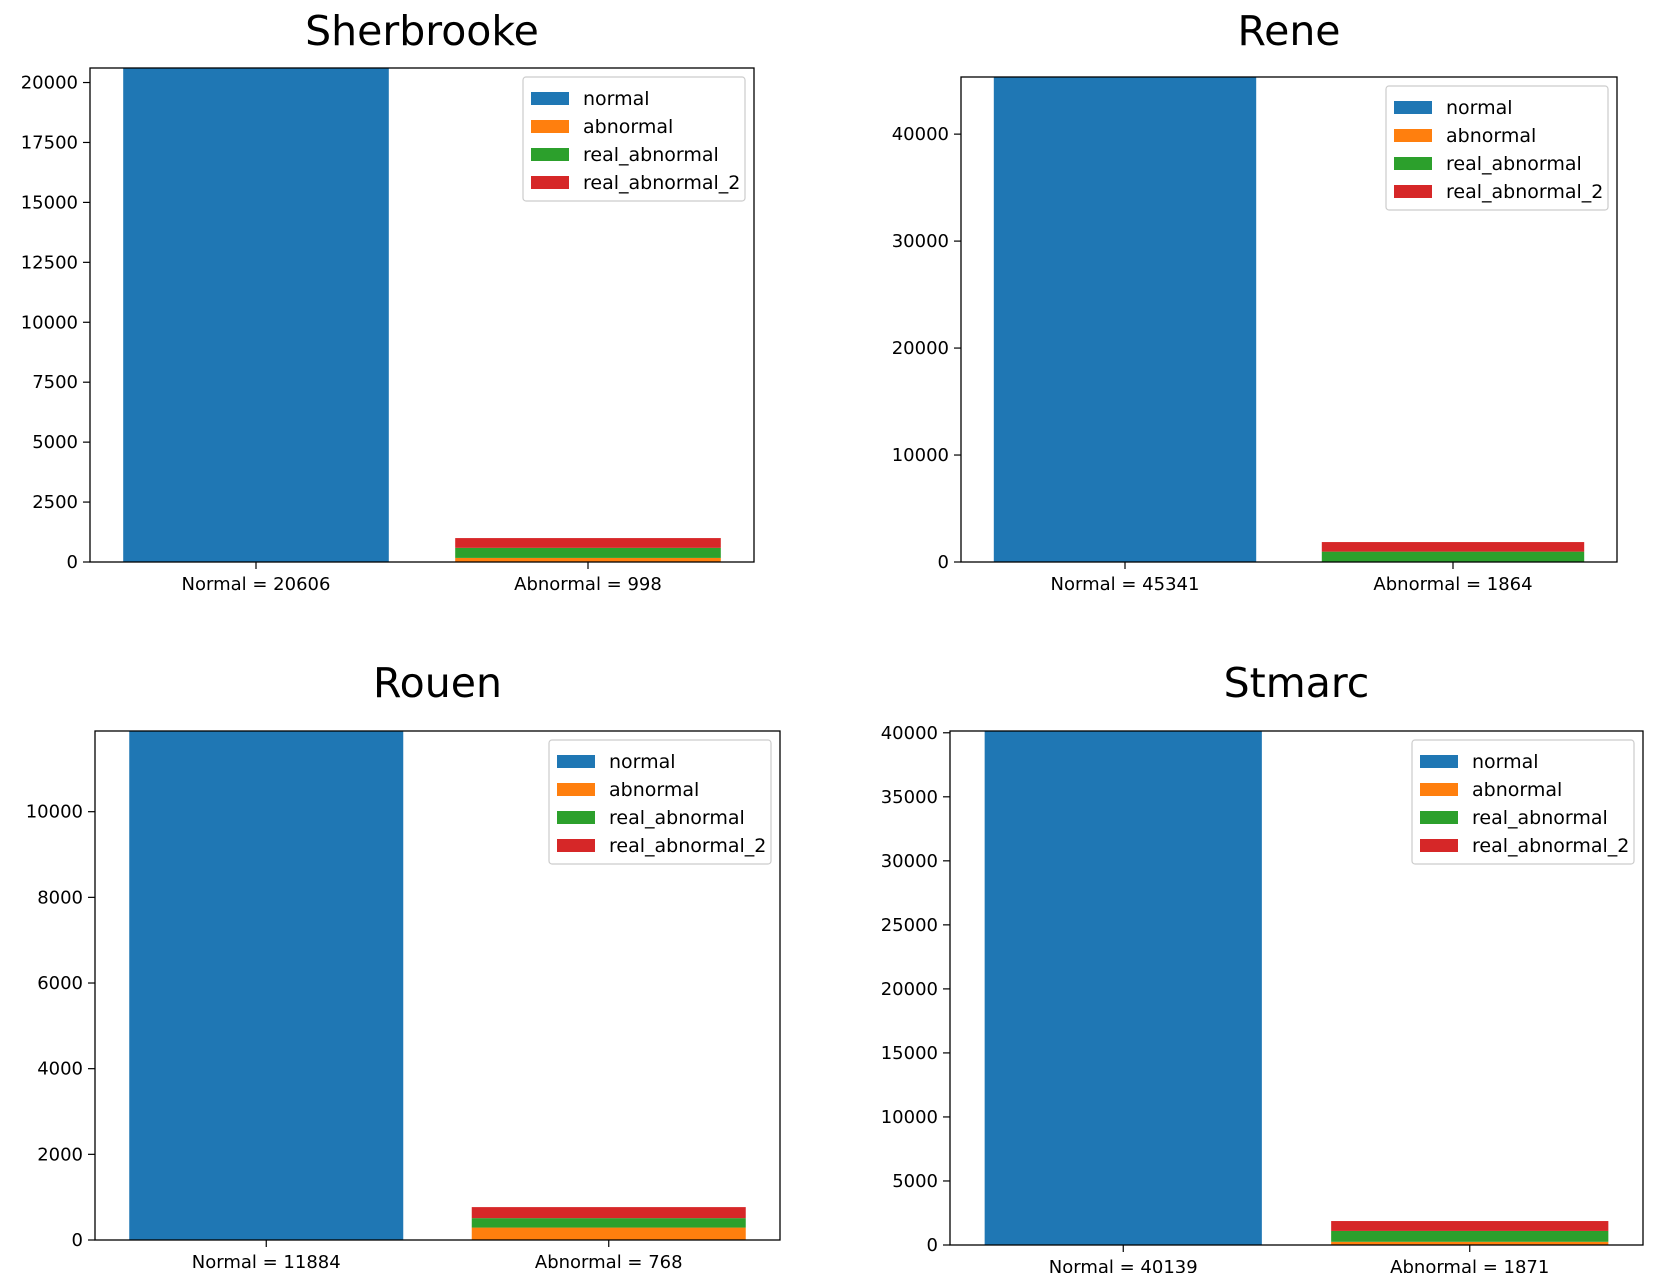 Image resolution: width=1669 pixels, height=1273 pixels. I want to click on x-tick-label: Normal = 45341, so click(1125, 584).